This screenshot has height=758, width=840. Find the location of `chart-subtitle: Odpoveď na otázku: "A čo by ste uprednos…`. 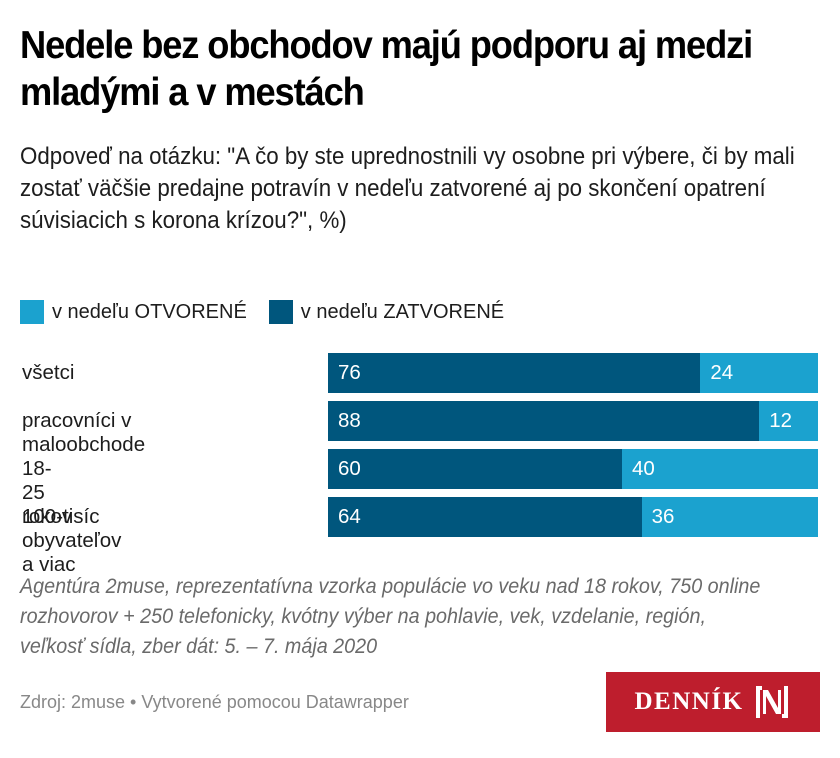

chart-subtitle: Odpoveď na otázku: "A čo by ste uprednos… is located at coordinates (407, 188).